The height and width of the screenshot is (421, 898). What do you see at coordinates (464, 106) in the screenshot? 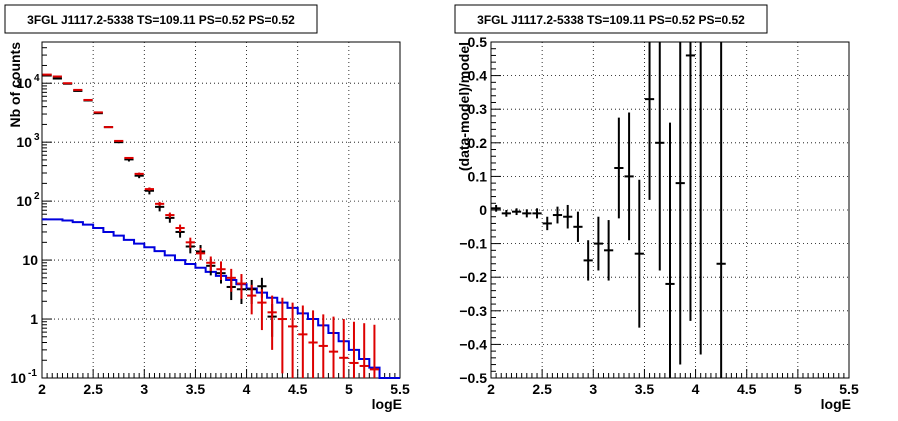
I see `residuals-y-label: (data-model)/model` at bounding box center [464, 106].